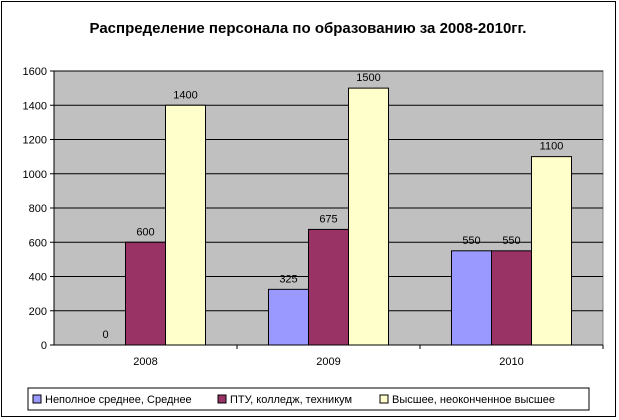  What do you see at coordinates (35, 141) in the screenshot?
I see `y-tick-label: 1200` at bounding box center [35, 141].